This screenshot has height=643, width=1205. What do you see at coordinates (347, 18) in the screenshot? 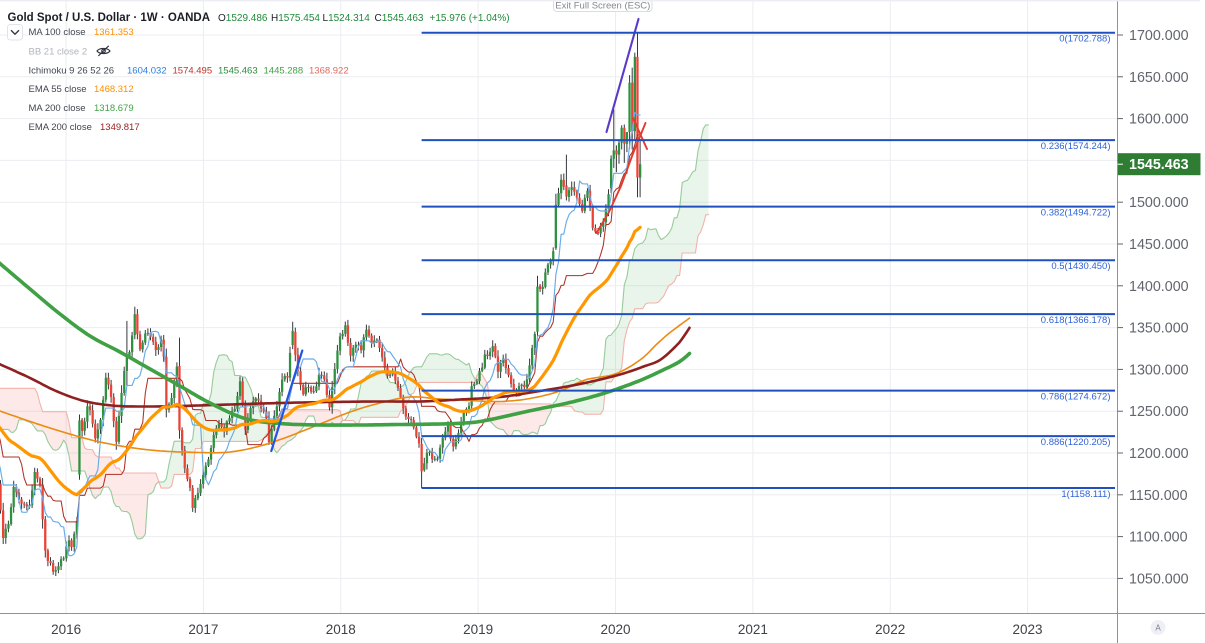
I see `svg-text: L1524.314` at bounding box center [347, 18].